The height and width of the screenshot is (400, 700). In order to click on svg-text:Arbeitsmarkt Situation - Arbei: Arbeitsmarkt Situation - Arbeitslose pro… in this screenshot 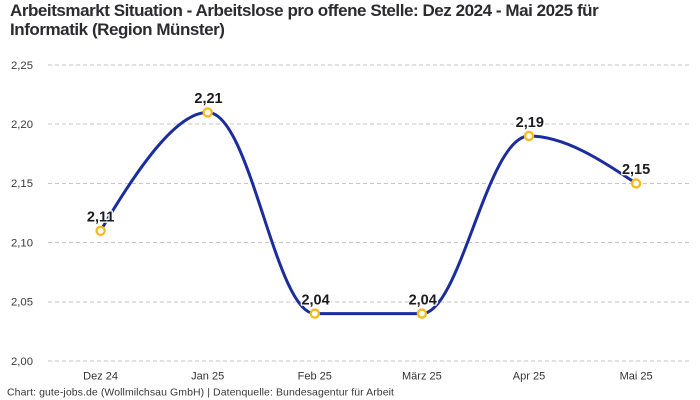, I will do `click(304, 10)`.